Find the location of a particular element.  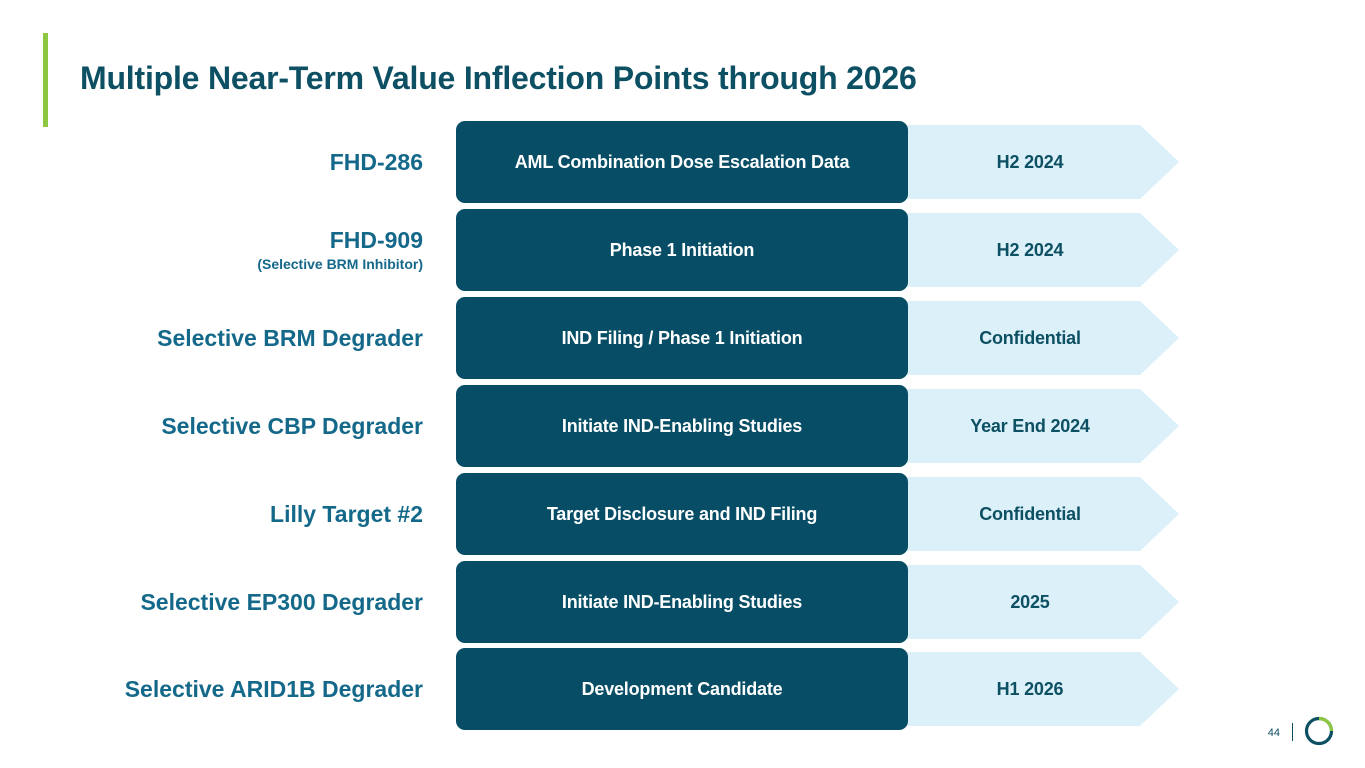

program-label: Selective BRM Degrader is located at coordinates (290, 338).